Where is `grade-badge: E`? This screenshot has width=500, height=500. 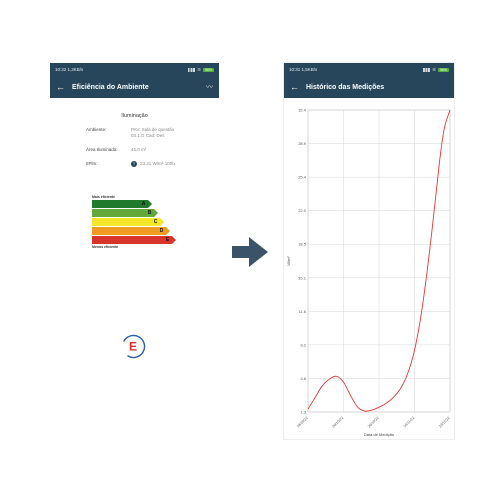
grade-badge: E is located at coordinates (134, 346).